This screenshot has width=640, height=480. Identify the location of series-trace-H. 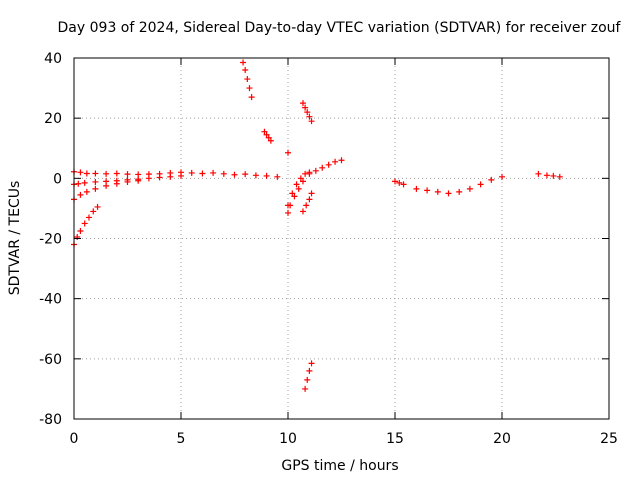
(295, 197).